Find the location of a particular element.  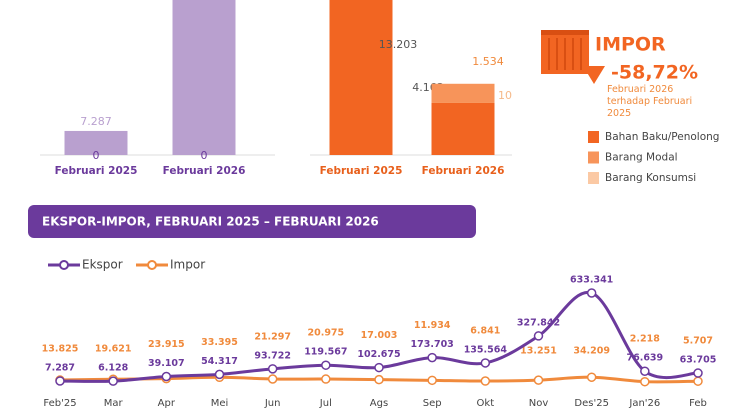

impor-note: Februari 2026 terhadap Februari 2025 is located at coordinates (650, 101).